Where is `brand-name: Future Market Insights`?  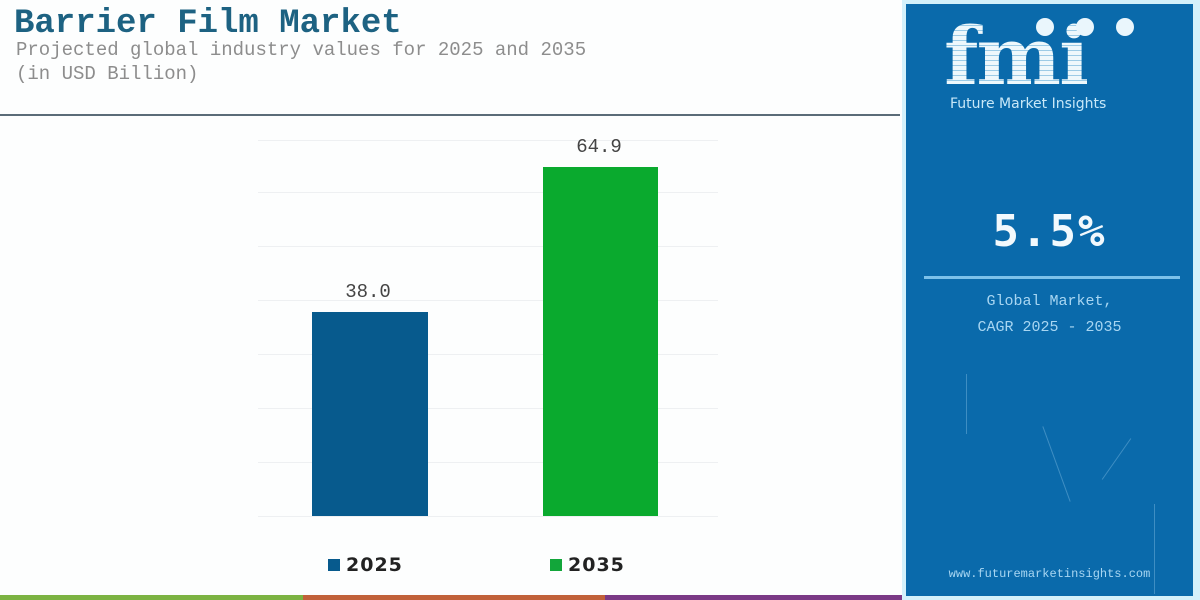 brand-name: Future Market Insights is located at coordinates (1028, 104).